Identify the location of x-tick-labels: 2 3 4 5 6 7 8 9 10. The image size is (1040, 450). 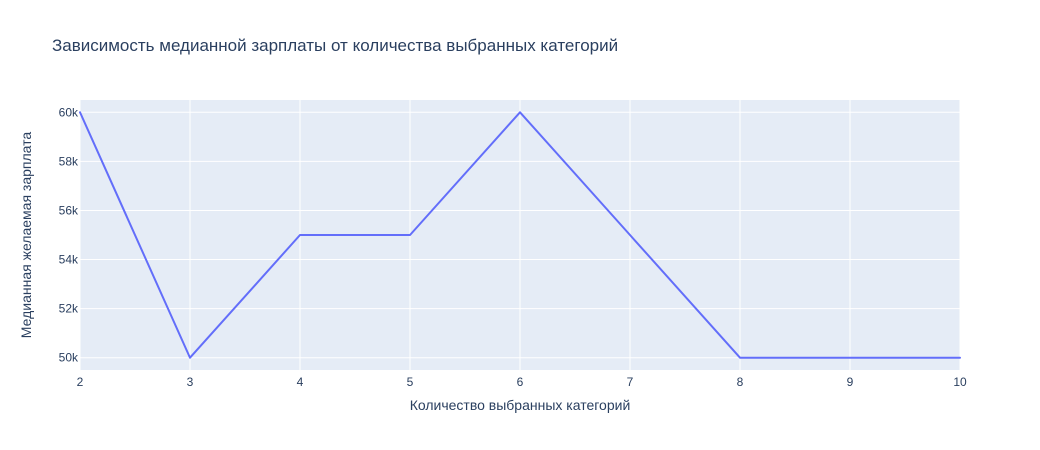
(522, 382).